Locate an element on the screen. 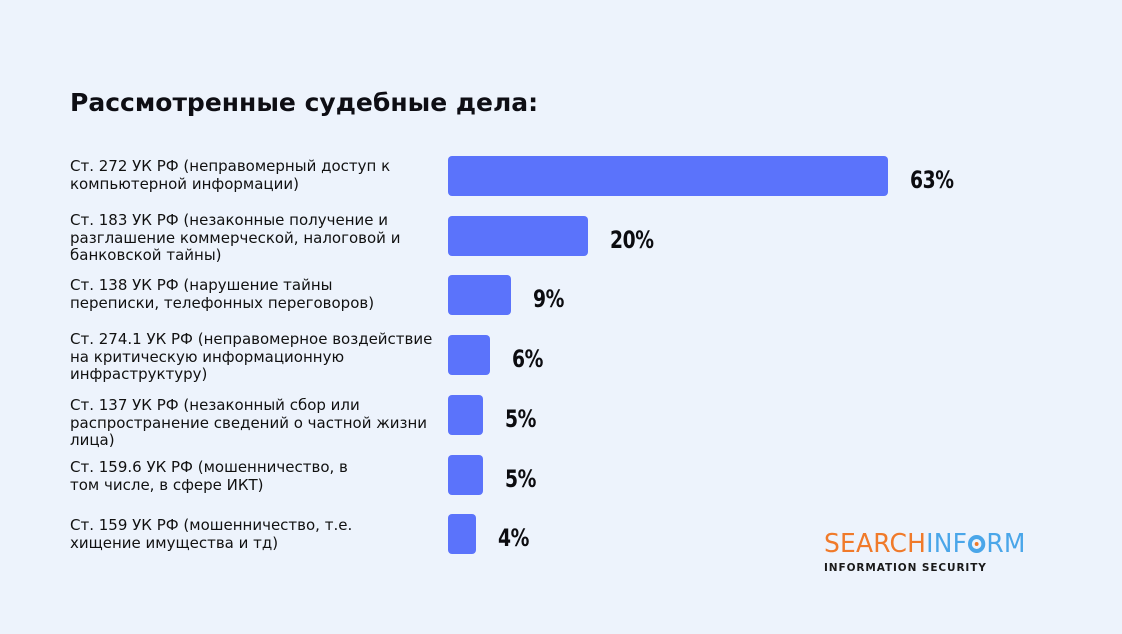 The image size is (1122, 634). value-label: 6% is located at coordinates (527, 359).